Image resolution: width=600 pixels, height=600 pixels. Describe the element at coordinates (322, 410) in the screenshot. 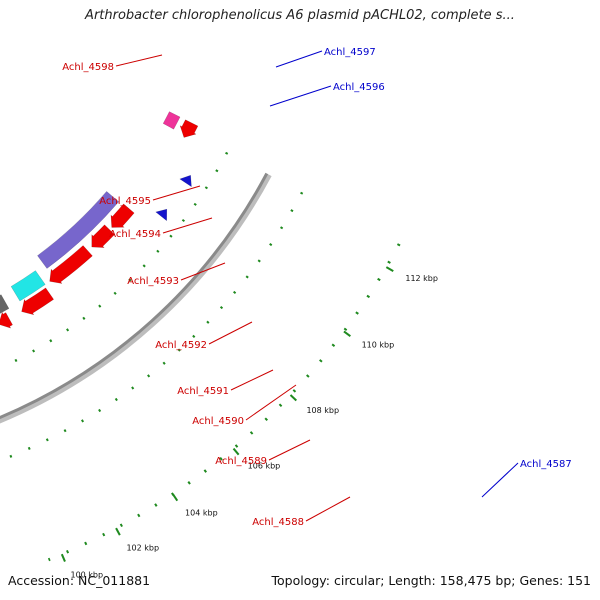

I see `kbp-tick-label: 108 kbp` at that location.